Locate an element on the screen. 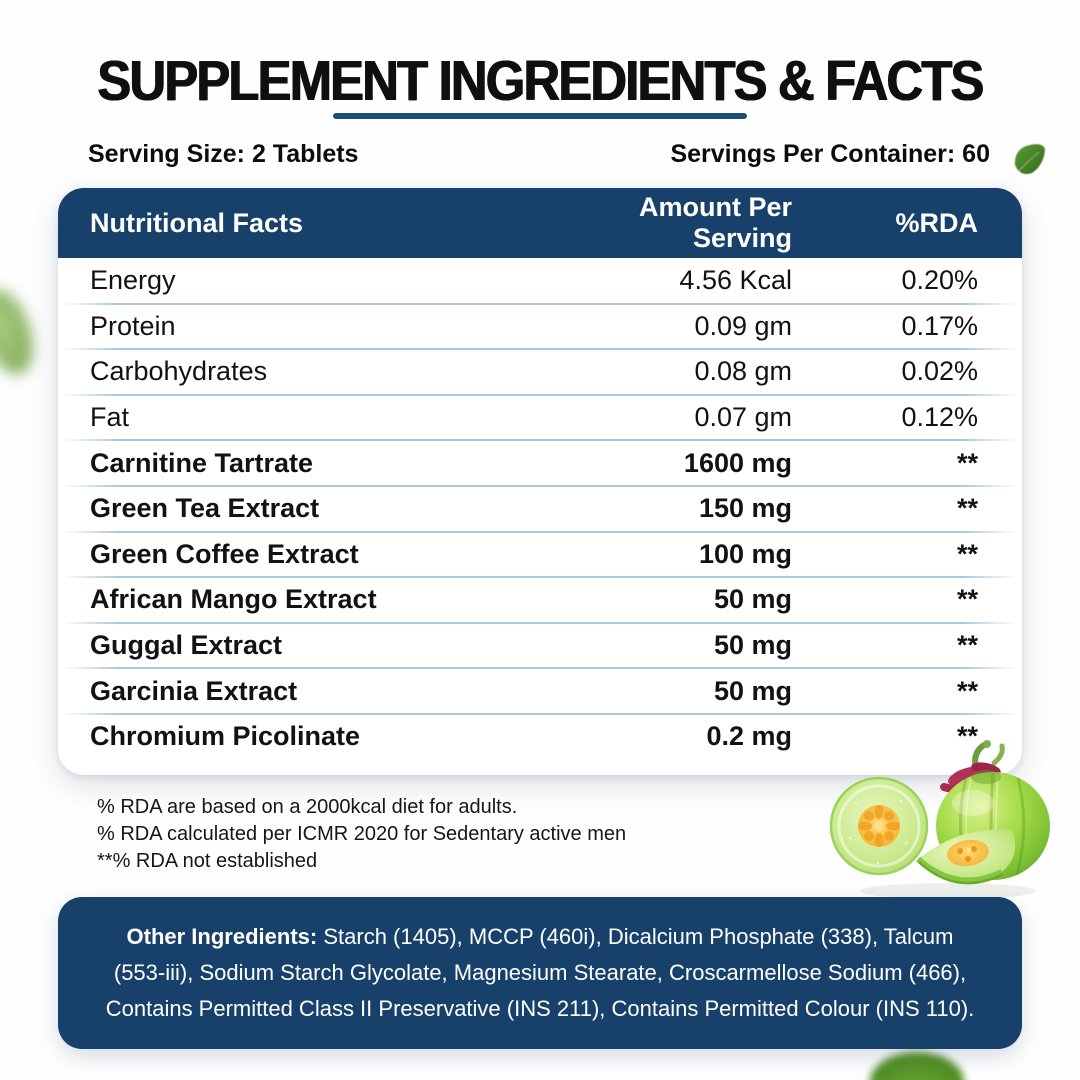  nutrient-name: Carbohydrates is located at coordinates (179, 371).